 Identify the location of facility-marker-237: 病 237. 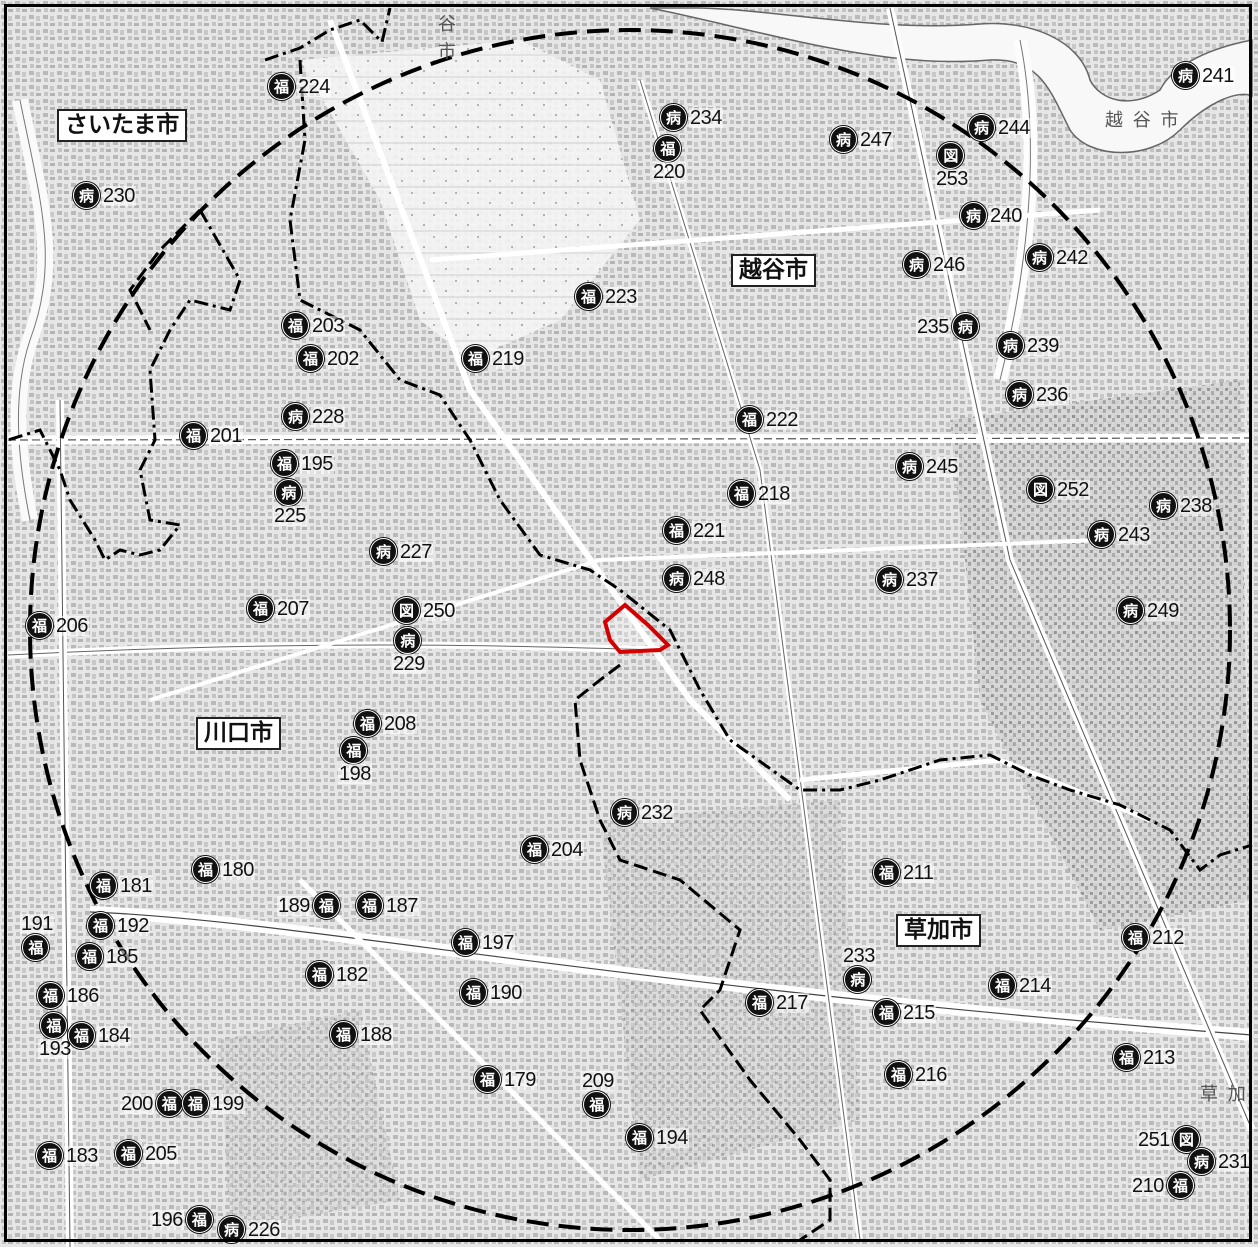
(907, 579).